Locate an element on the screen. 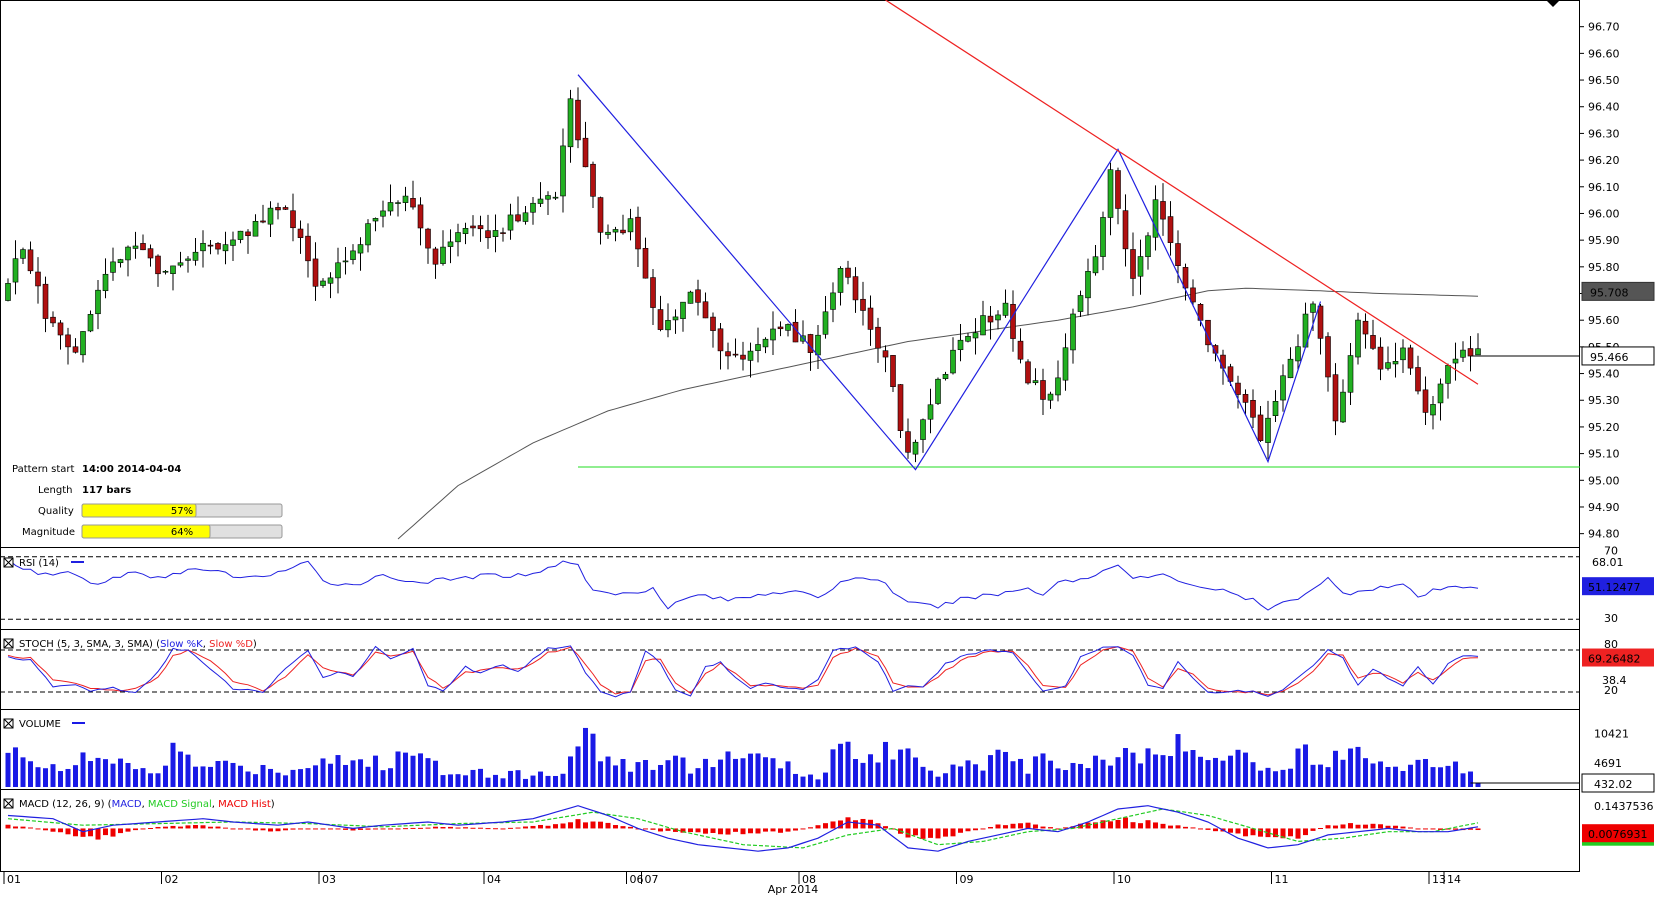  current-price-box is located at coordinates (1618, 356).